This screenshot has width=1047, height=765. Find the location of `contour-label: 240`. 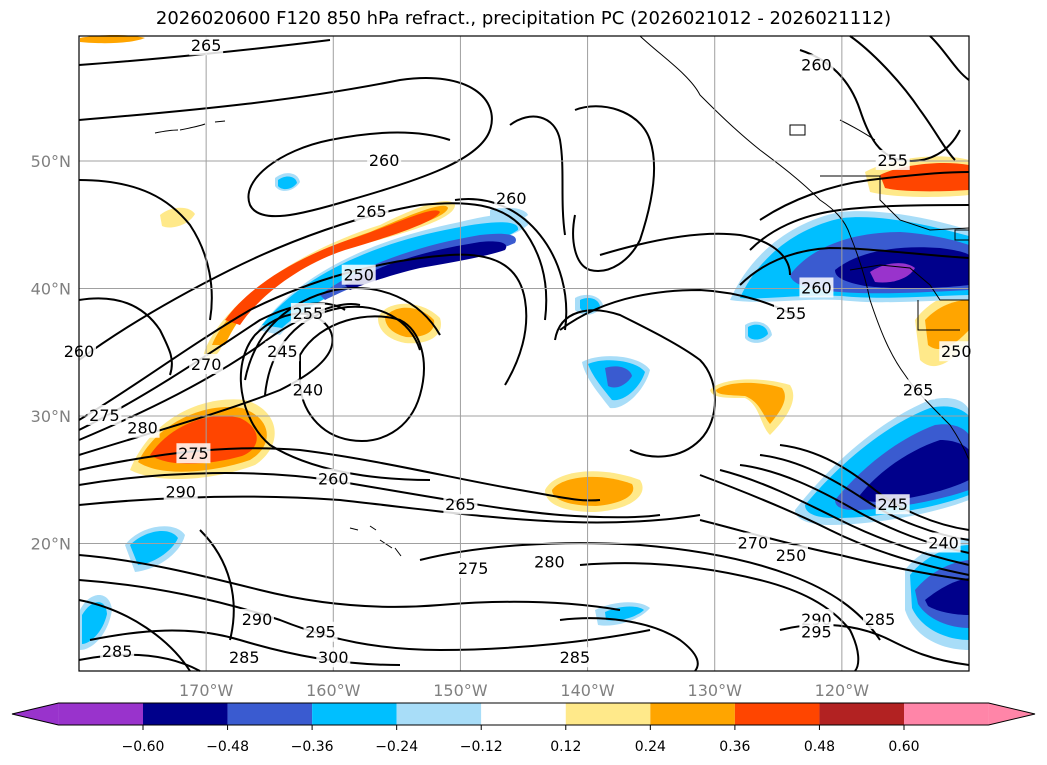

contour-label: 240 is located at coordinates (308, 389).